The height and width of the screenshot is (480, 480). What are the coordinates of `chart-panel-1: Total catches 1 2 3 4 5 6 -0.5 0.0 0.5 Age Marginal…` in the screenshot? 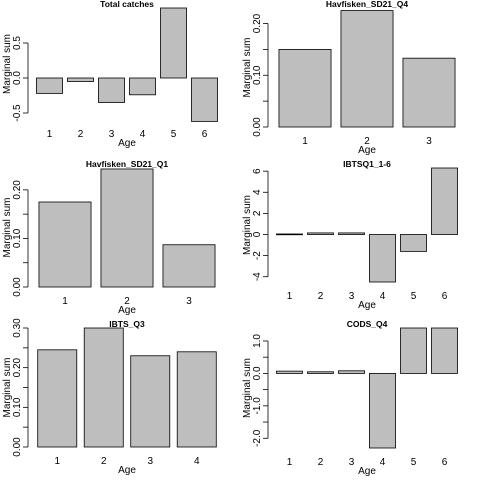 It's located at (110, 74).